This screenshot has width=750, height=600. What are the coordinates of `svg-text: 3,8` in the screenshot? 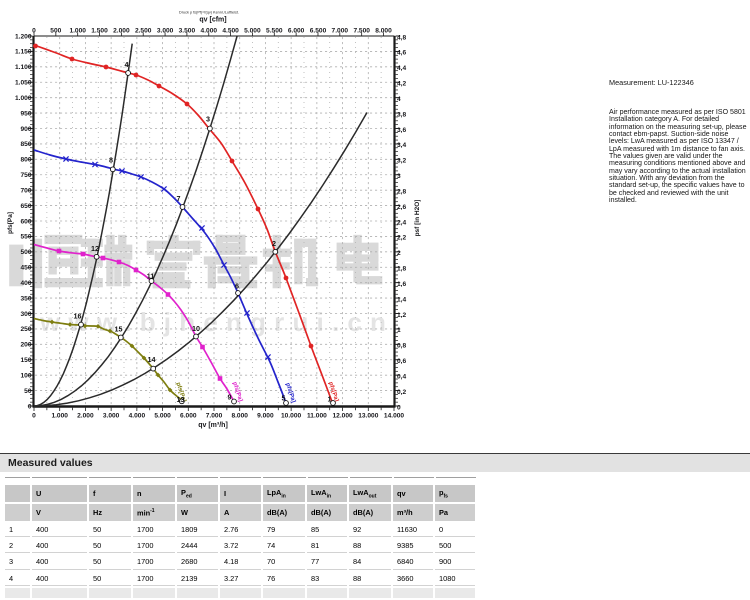 It's located at (401, 114).